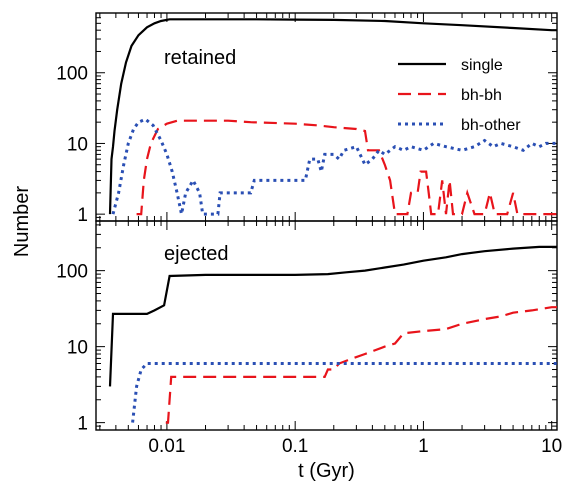  I want to click on x-tick-label: 0.1, so click(295, 446).